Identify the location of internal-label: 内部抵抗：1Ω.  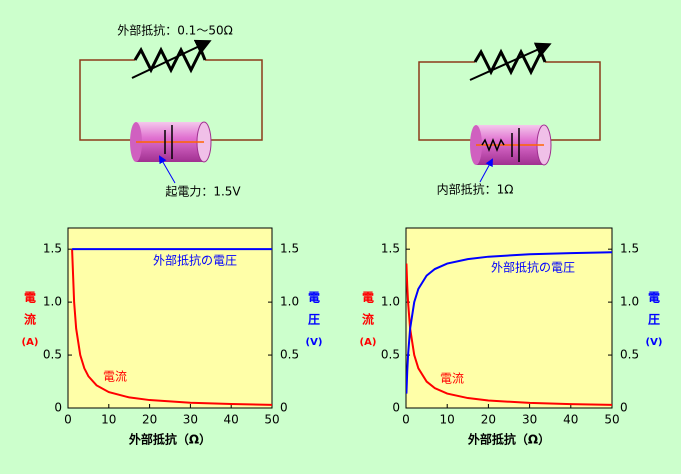
(475, 189).